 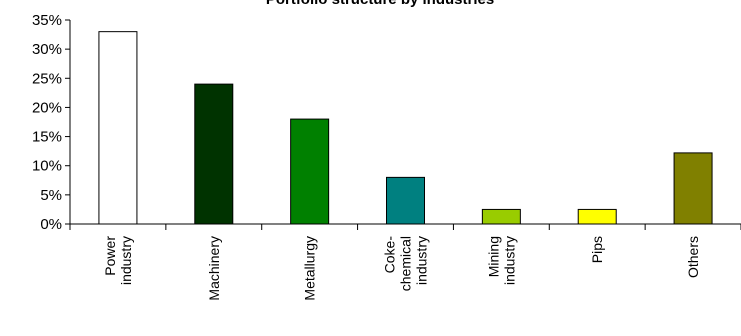 I want to click on x-tick-label: Powerindustry, so click(x=118, y=260).